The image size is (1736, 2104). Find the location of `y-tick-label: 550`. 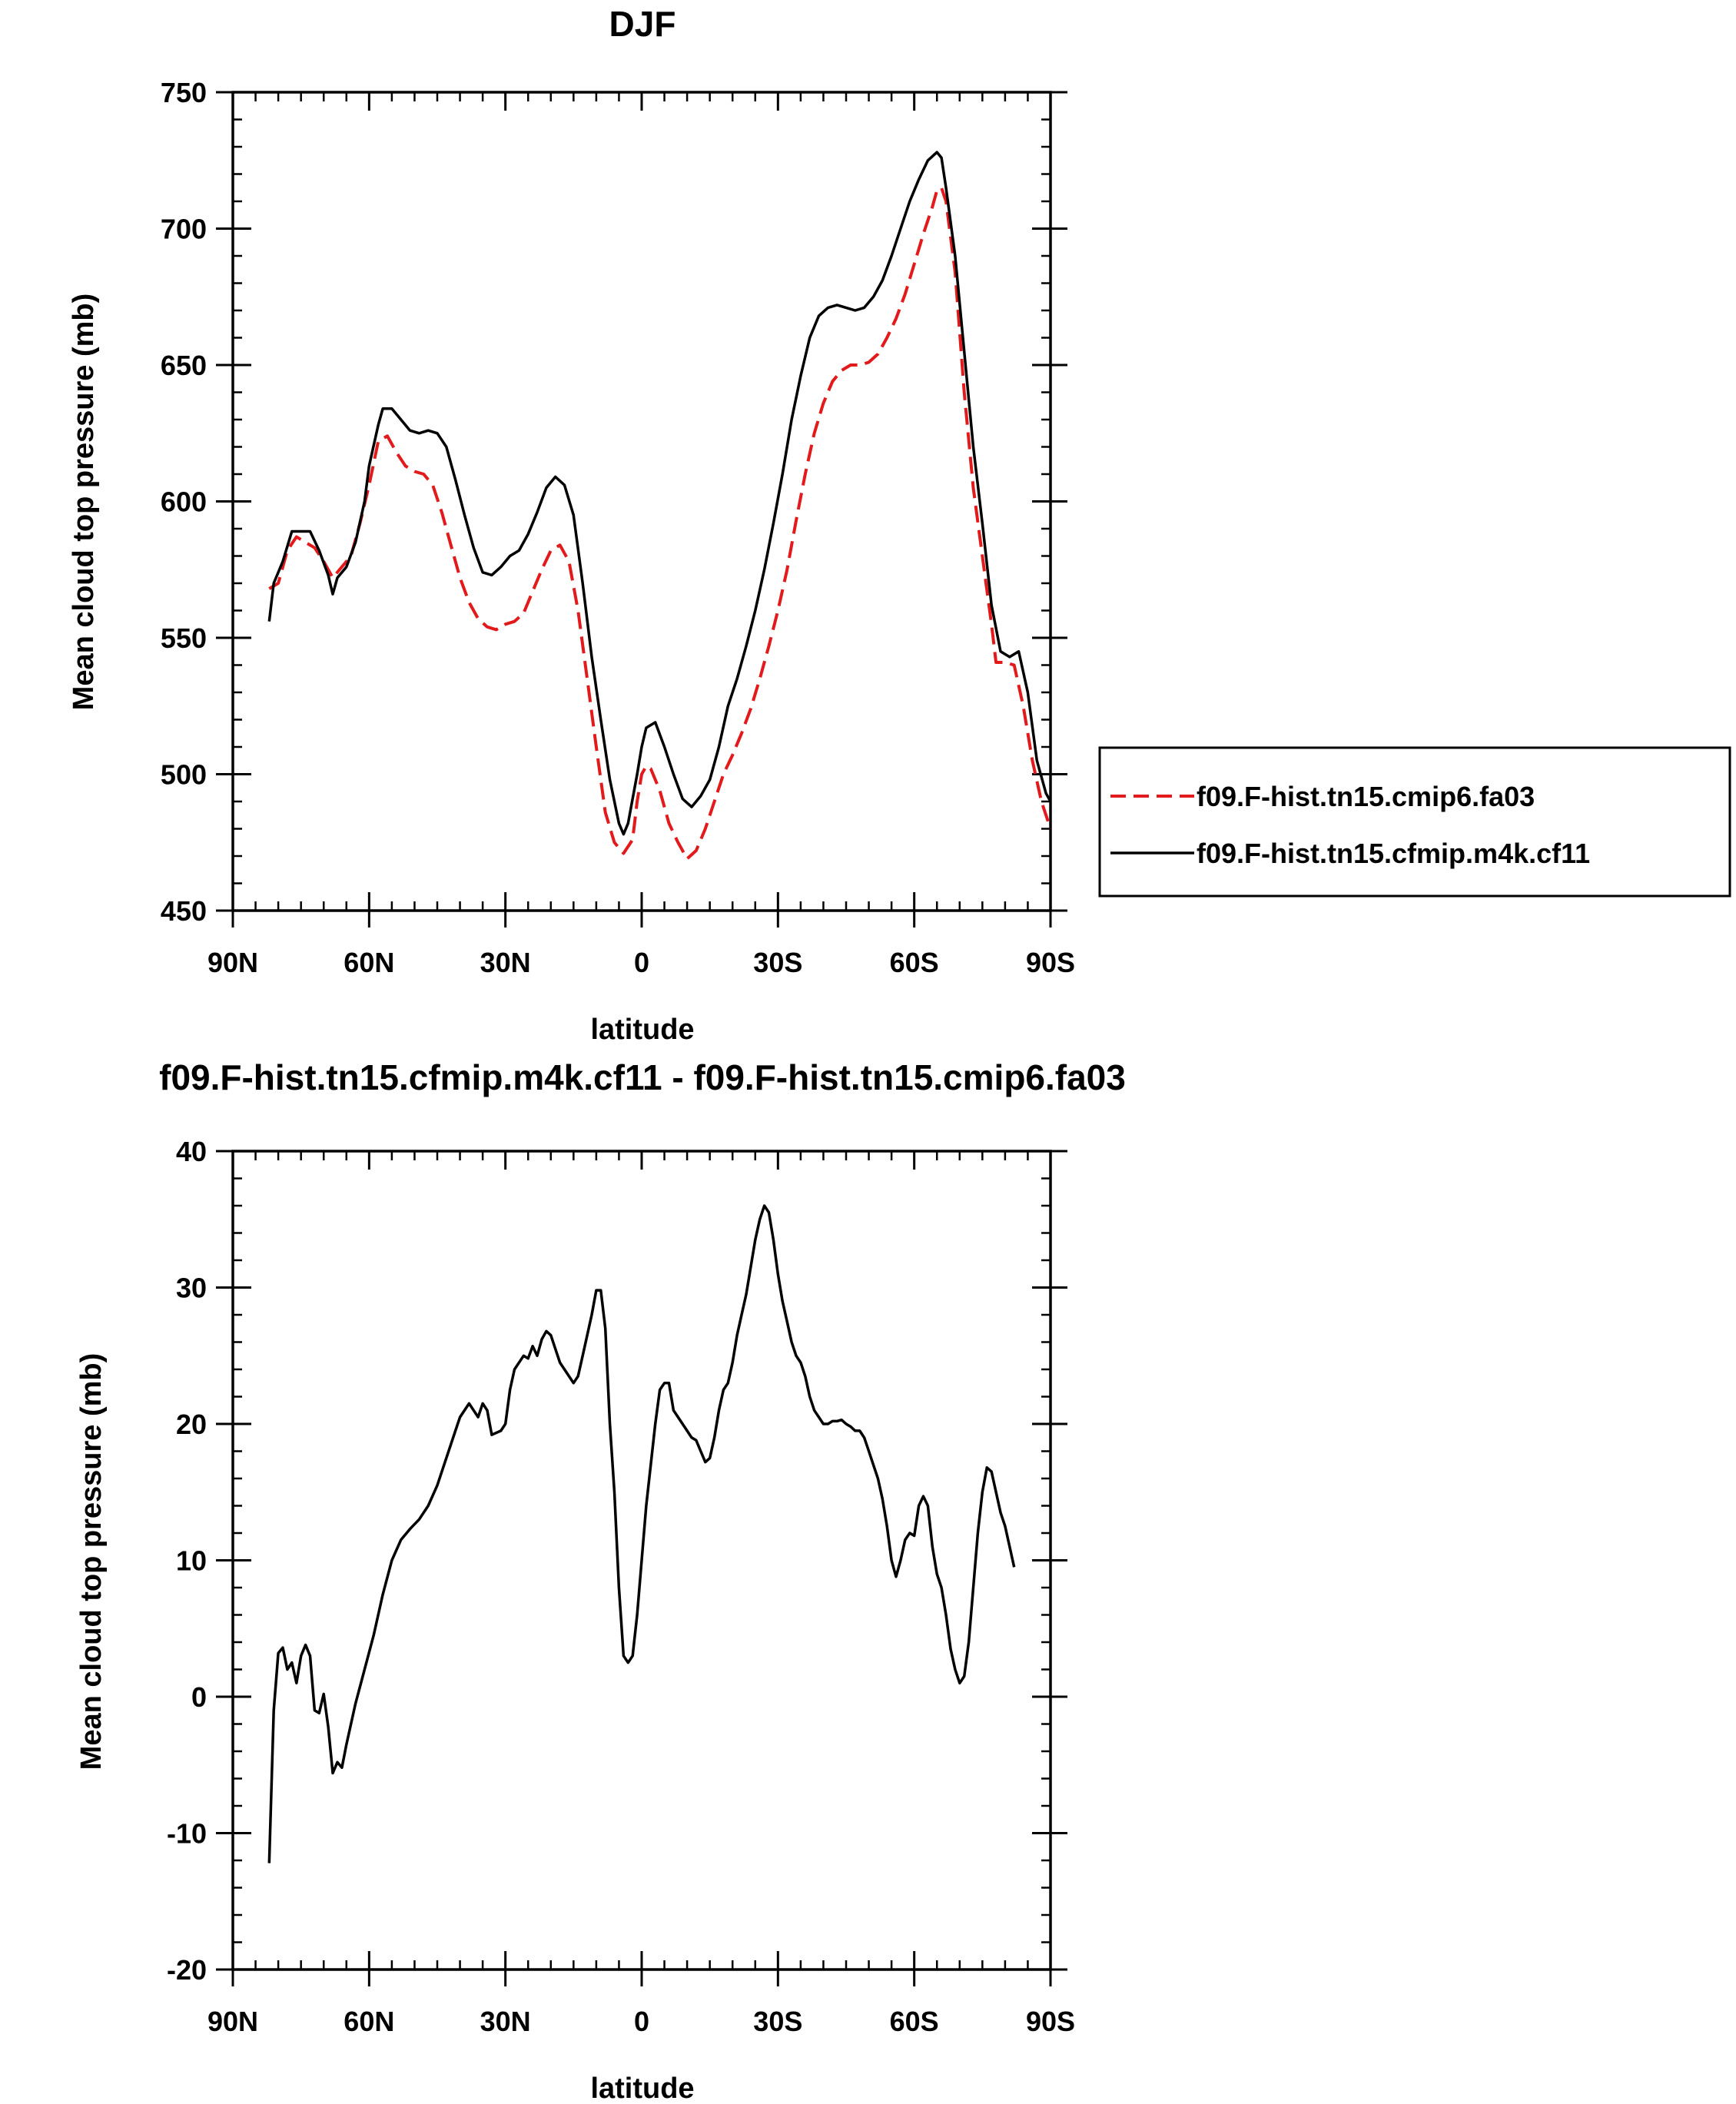

y-tick-label: 550 is located at coordinates (184, 638).